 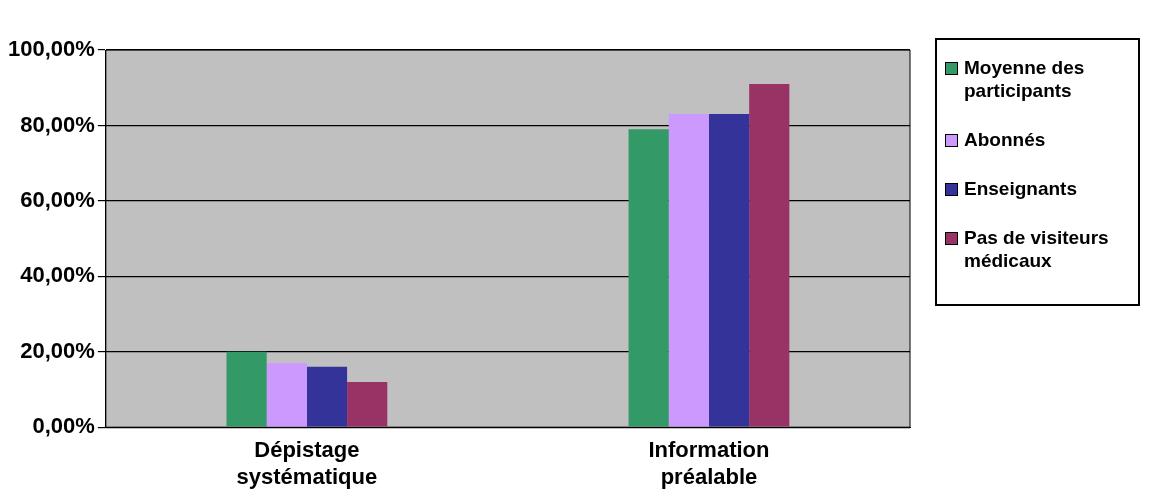 What do you see at coordinates (709, 463) in the screenshot?
I see `x-tick-label: Information préalable` at bounding box center [709, 463].